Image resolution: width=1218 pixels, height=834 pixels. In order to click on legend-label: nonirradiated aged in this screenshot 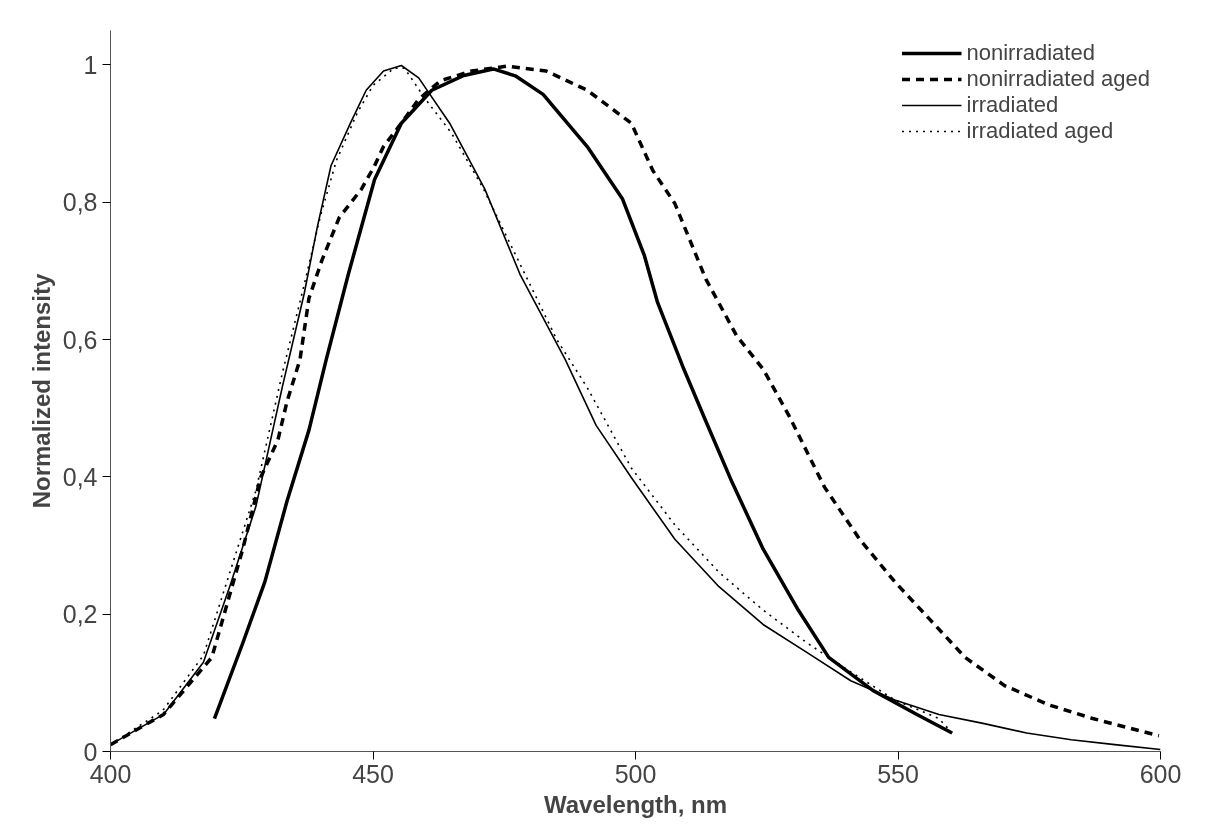, I will do `click(1058, 79)`.